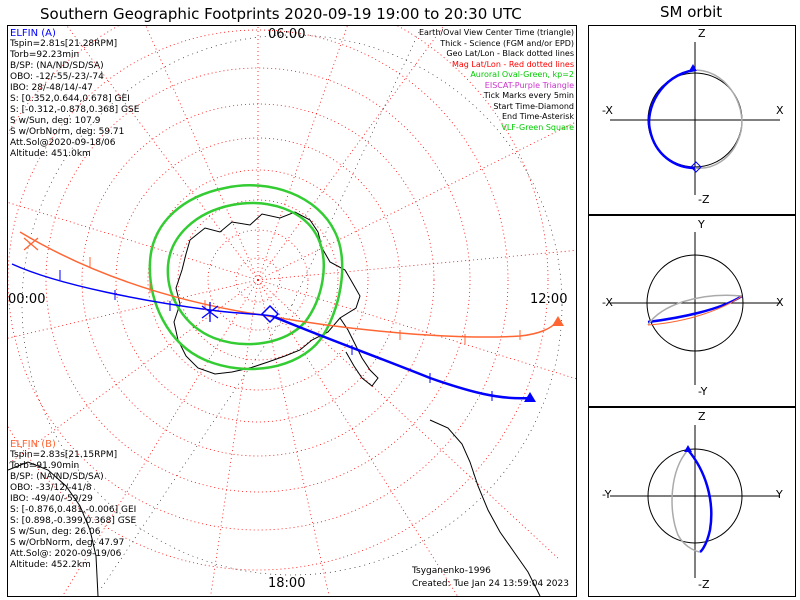  Describe the element at coordinates (270, 314) in the screenshot. I see `start-diamond` at that location.